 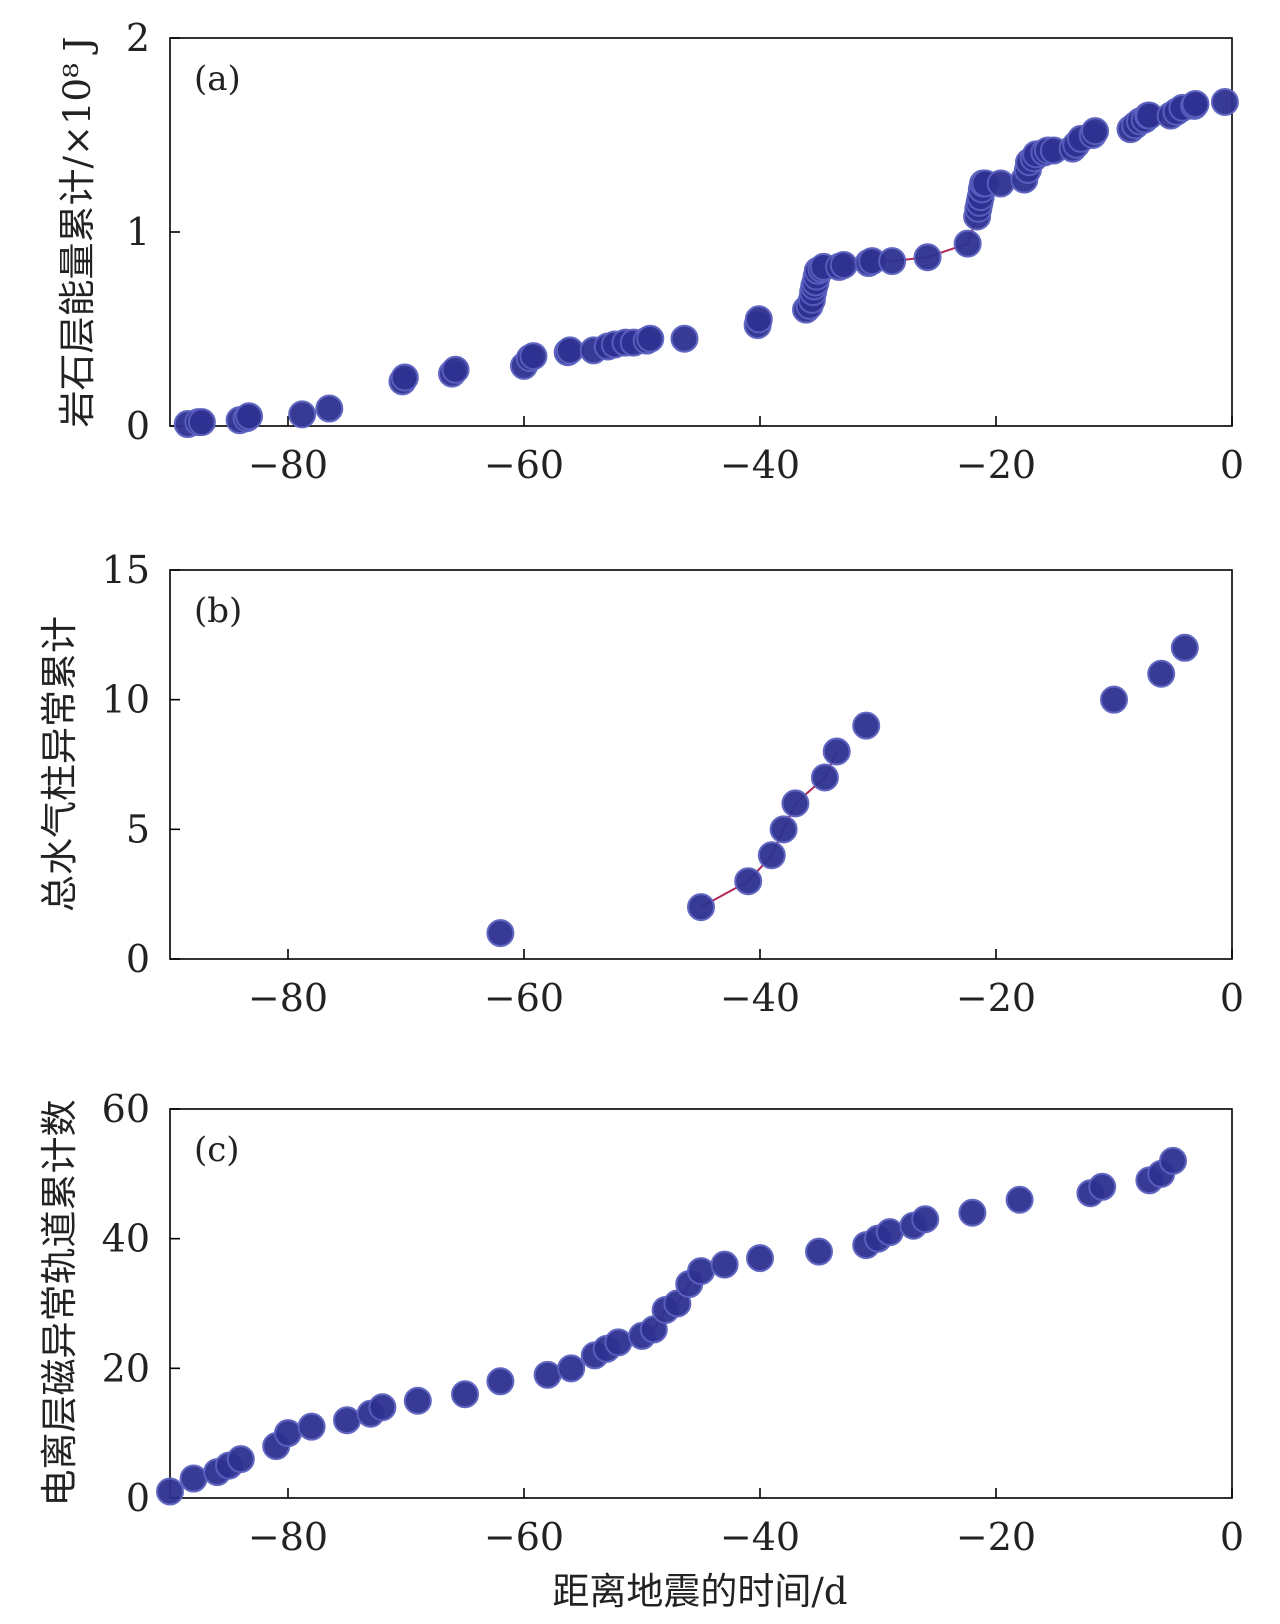 What do you see at coordinates (126, 1109) in the screenshot?
I see `y-tick-label: 60` at bounding box center [126, 1109].